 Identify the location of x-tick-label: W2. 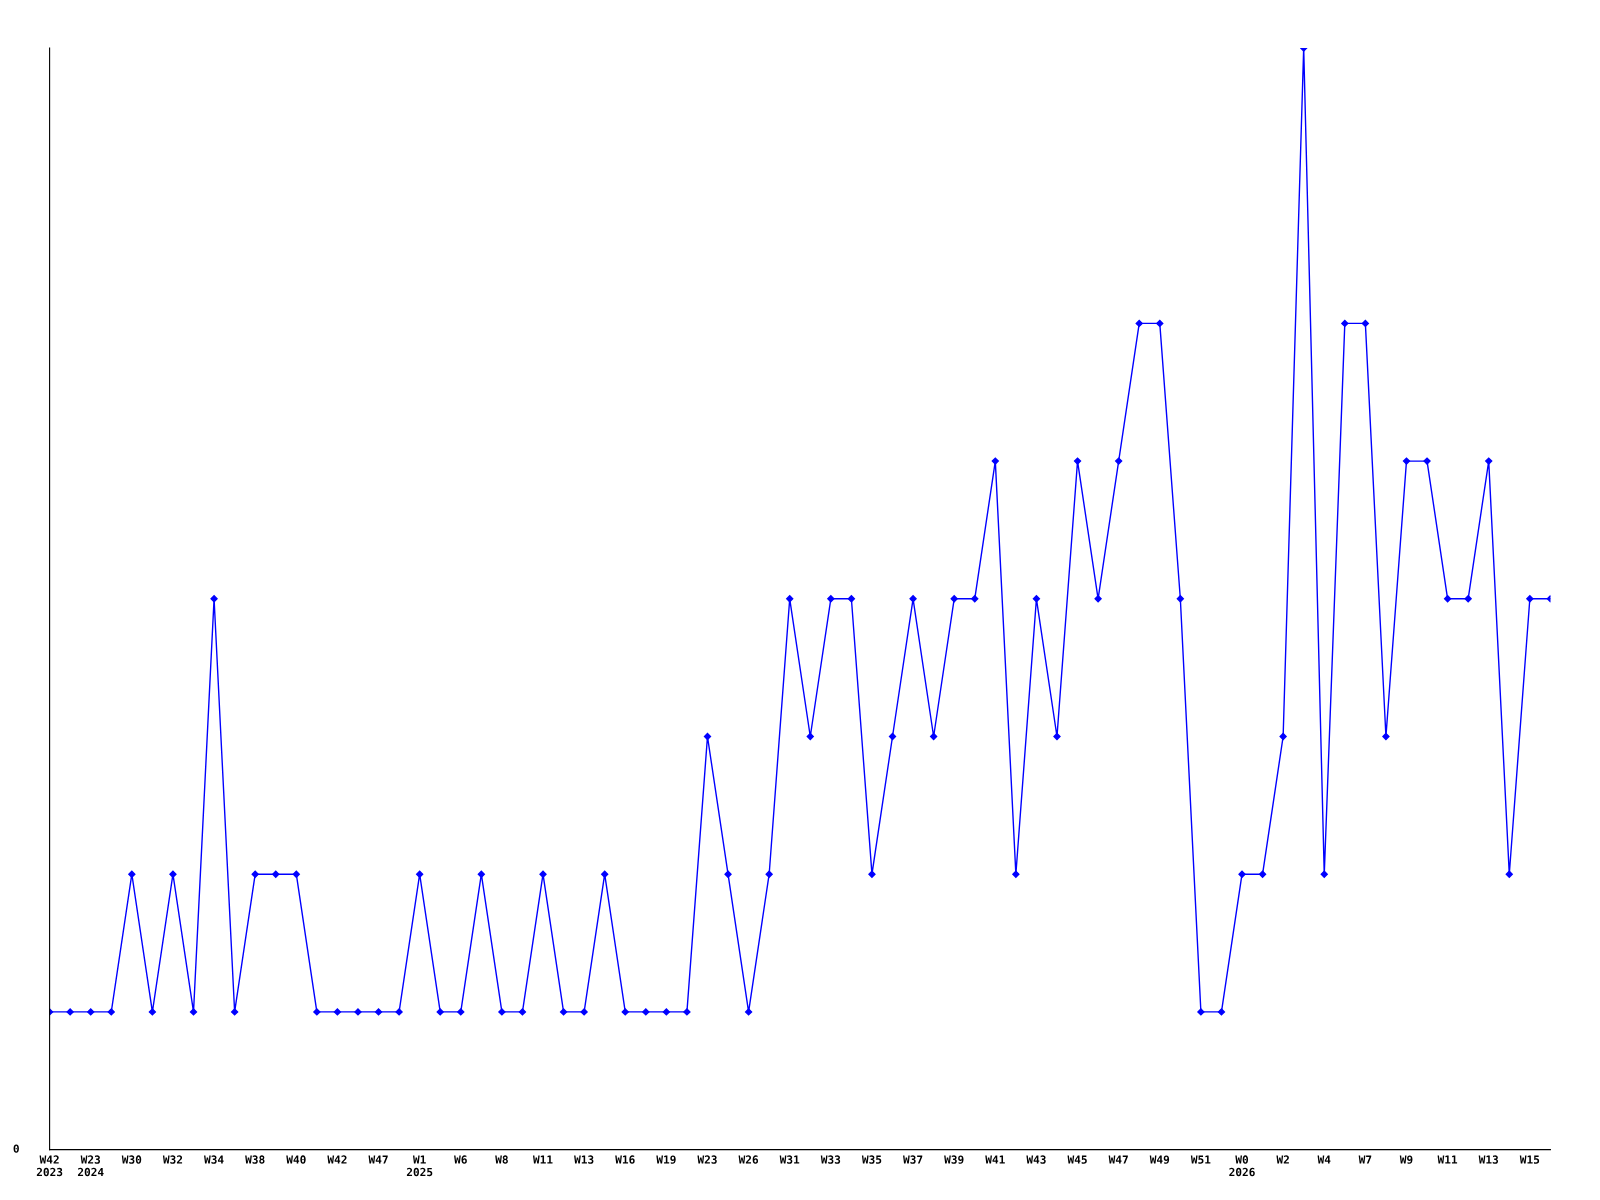
(1282, 1159).